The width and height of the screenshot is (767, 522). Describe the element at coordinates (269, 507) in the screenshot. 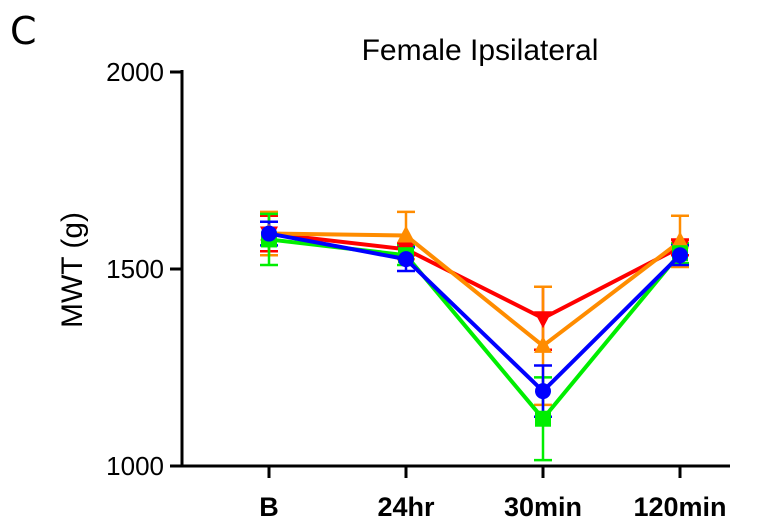

I see `x-tick-label: B` at that location.